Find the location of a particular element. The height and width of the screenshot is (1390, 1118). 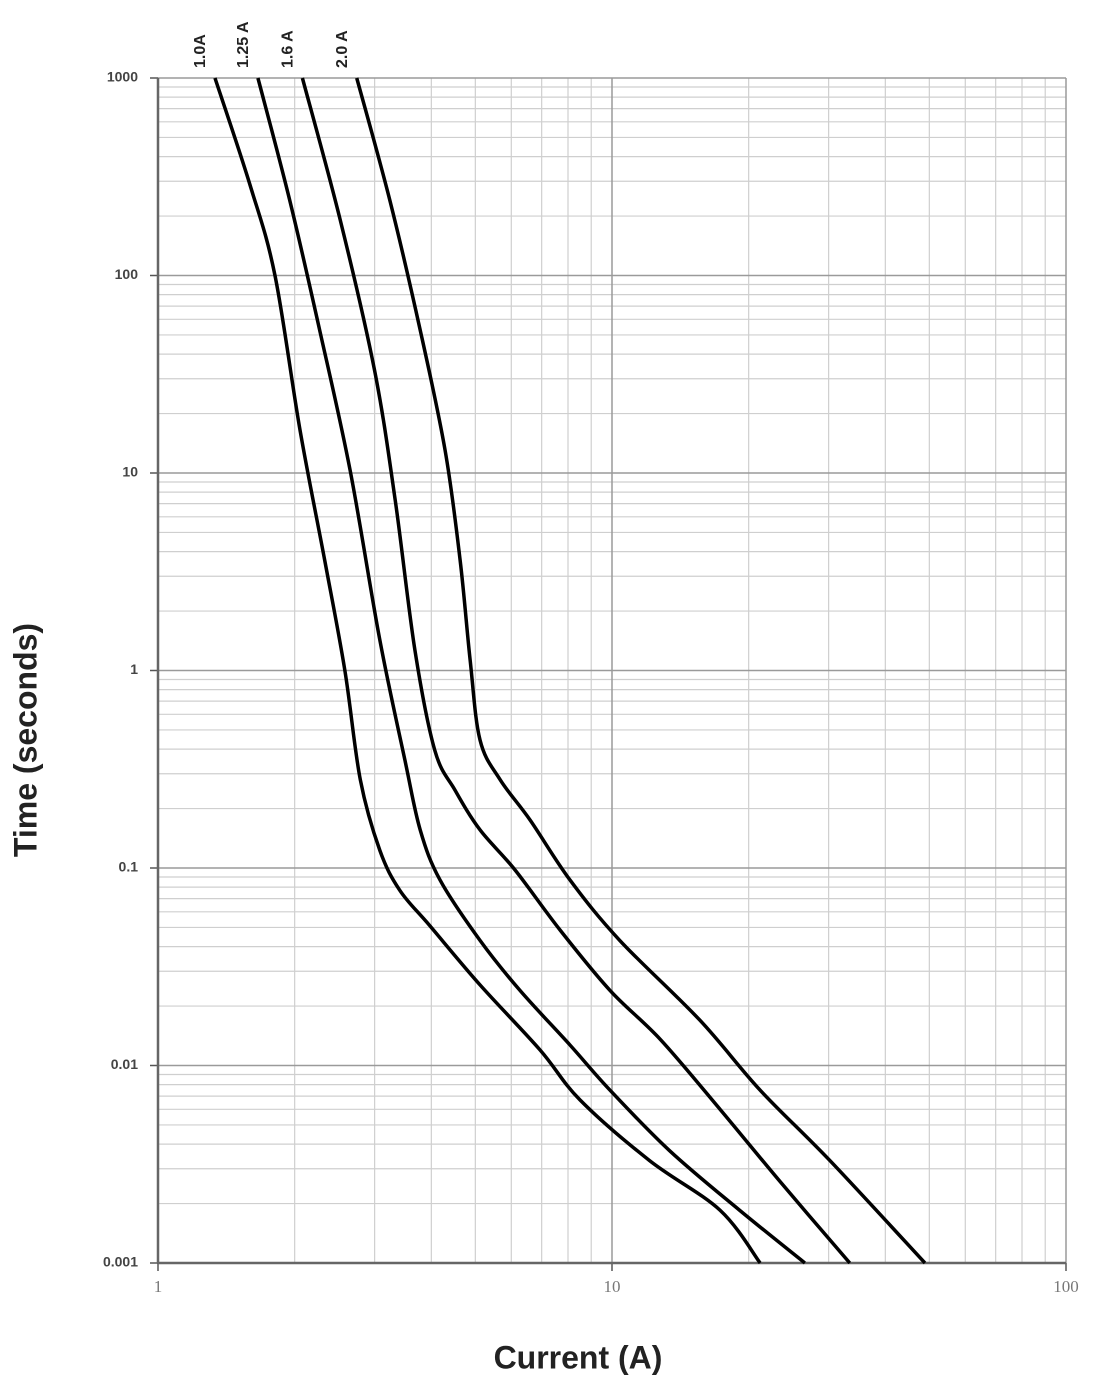

y-tick-label: 0.01 is located at coordinates (124, 1064).